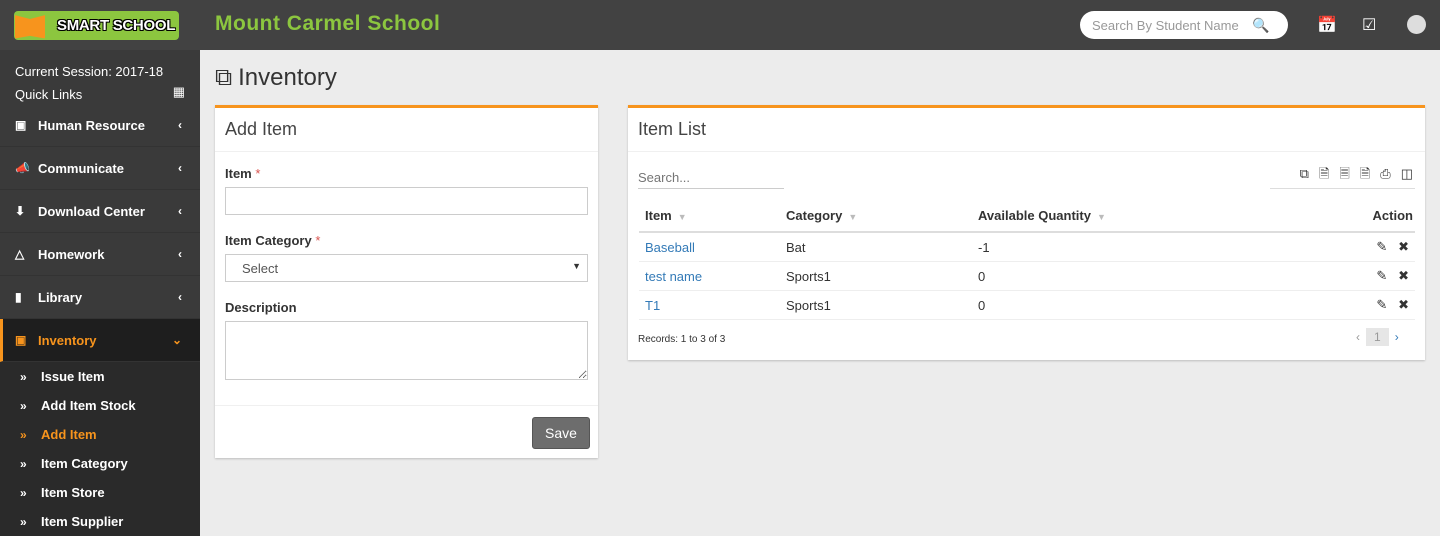 Image resolution: width=1440 pixels, height=536 pixels. I want to click on bullhorn-icon: 📣, so click(22, 168).